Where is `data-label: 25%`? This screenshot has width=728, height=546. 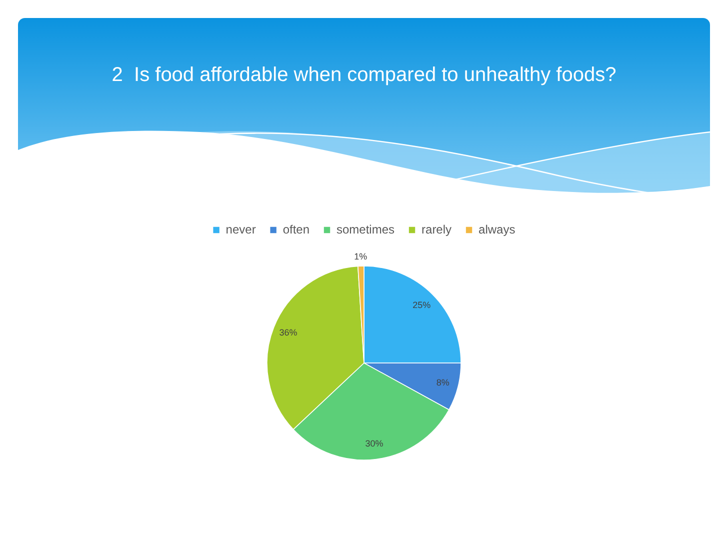 data-label: 25% is located at coordinates (421, 305).